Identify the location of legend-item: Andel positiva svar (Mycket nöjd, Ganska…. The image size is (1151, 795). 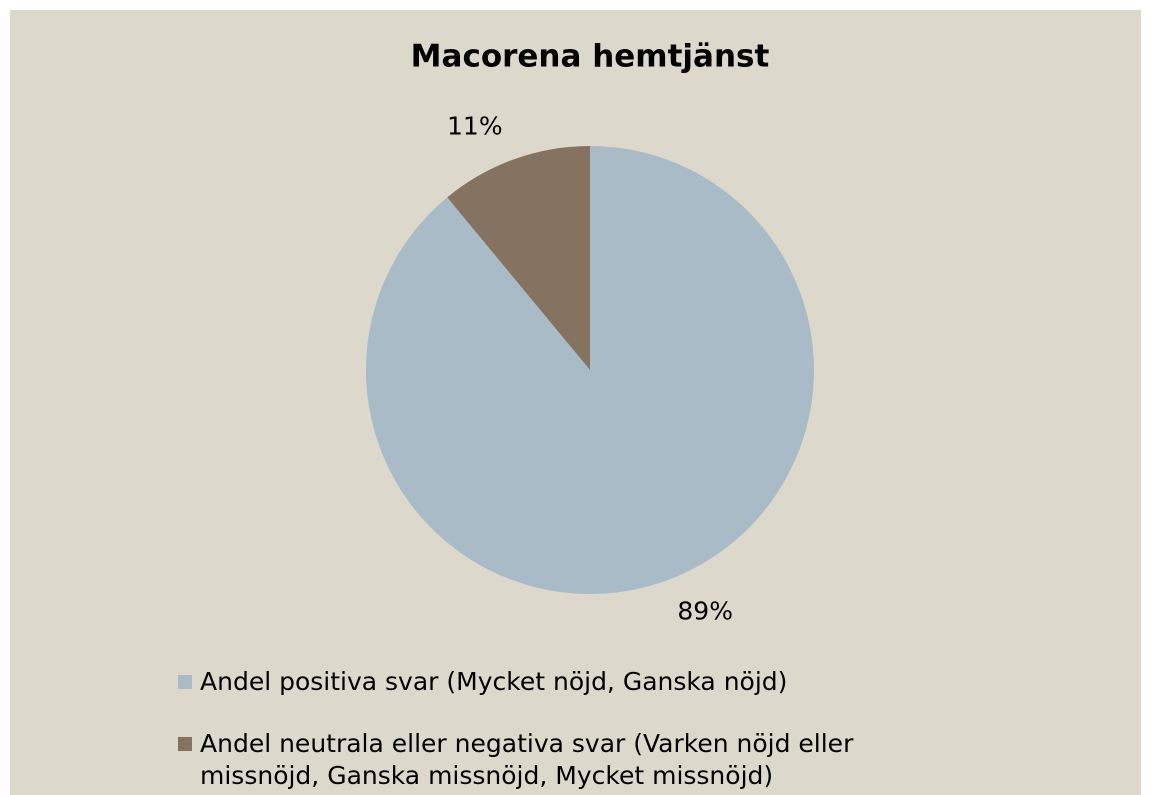
(528, 682).